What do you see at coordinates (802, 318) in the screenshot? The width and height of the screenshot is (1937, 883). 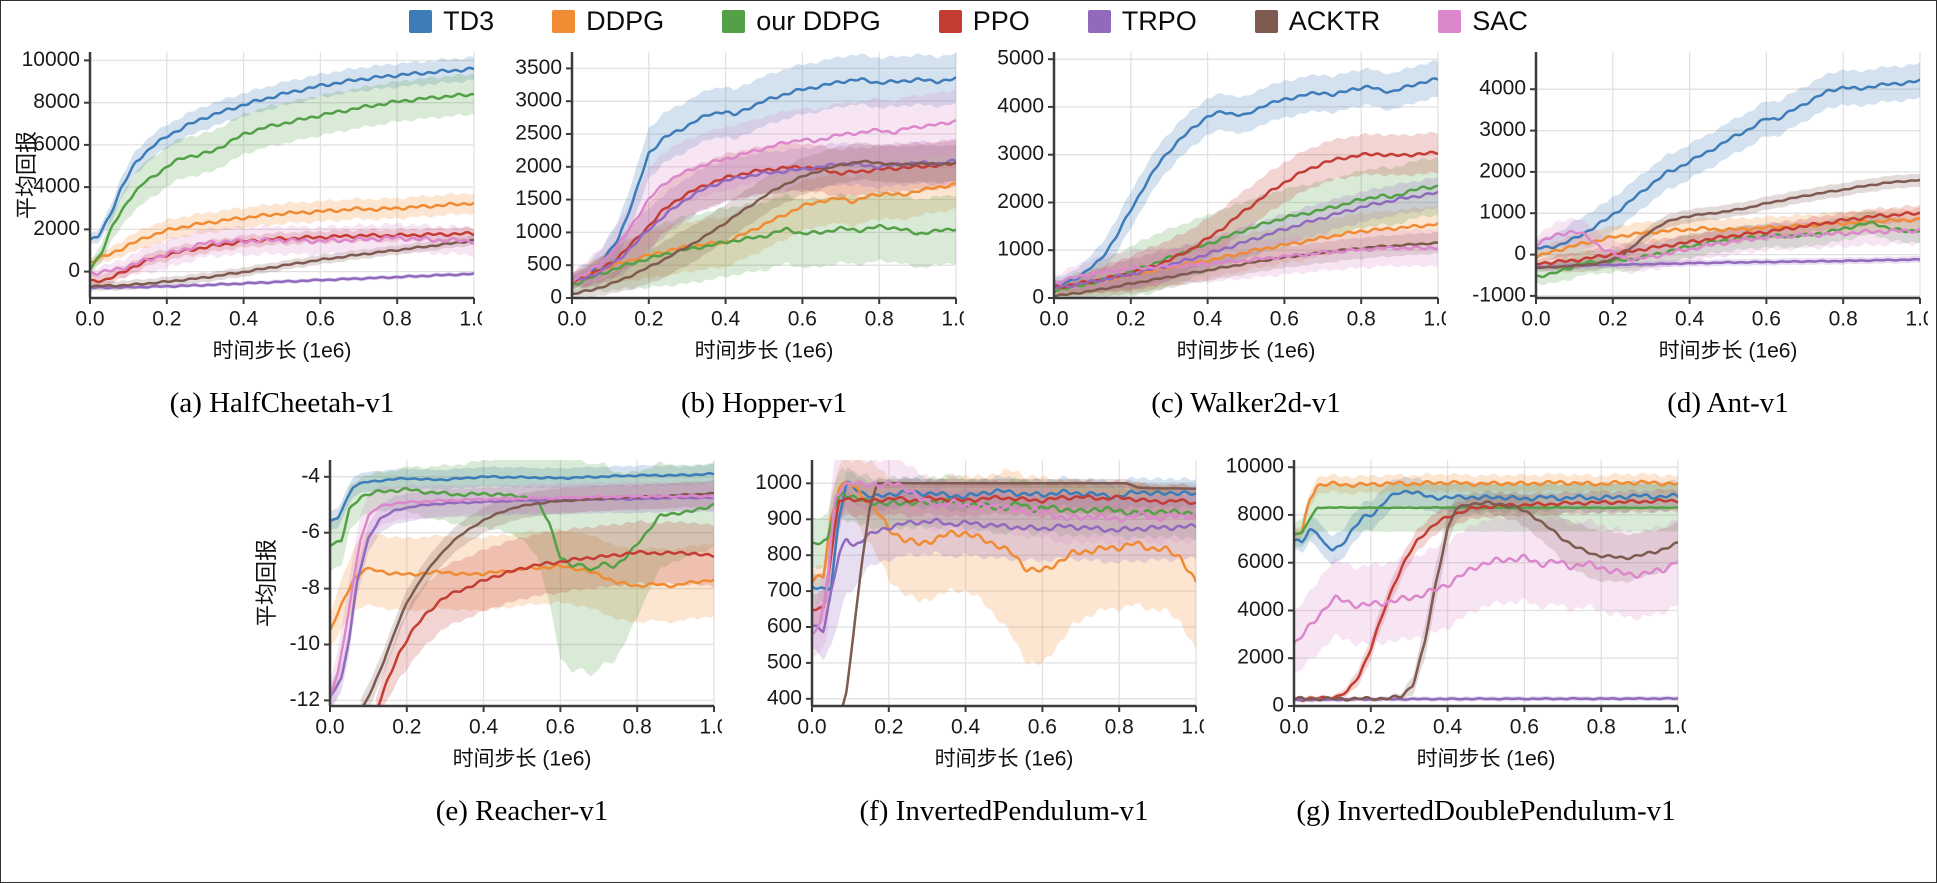 I see `x-tick-label: 0.6` at bounding box center [802, 318].